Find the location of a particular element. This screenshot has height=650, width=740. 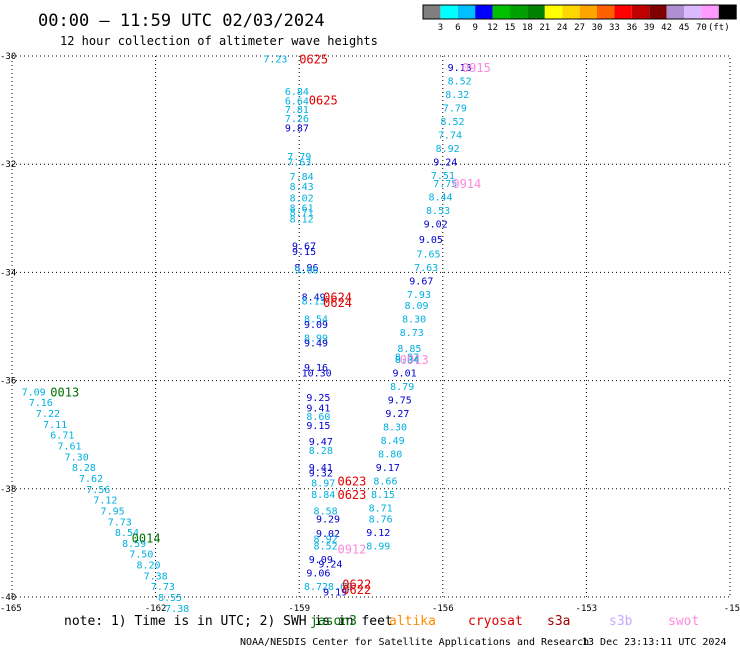

colorbar-label: 18 is located at coordinates (527, 28).